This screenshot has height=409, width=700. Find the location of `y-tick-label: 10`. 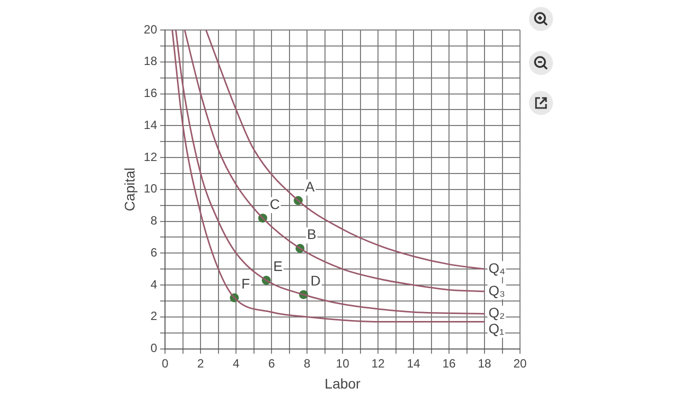

y-tick-label: 10 is located at coordinates (151, 189).